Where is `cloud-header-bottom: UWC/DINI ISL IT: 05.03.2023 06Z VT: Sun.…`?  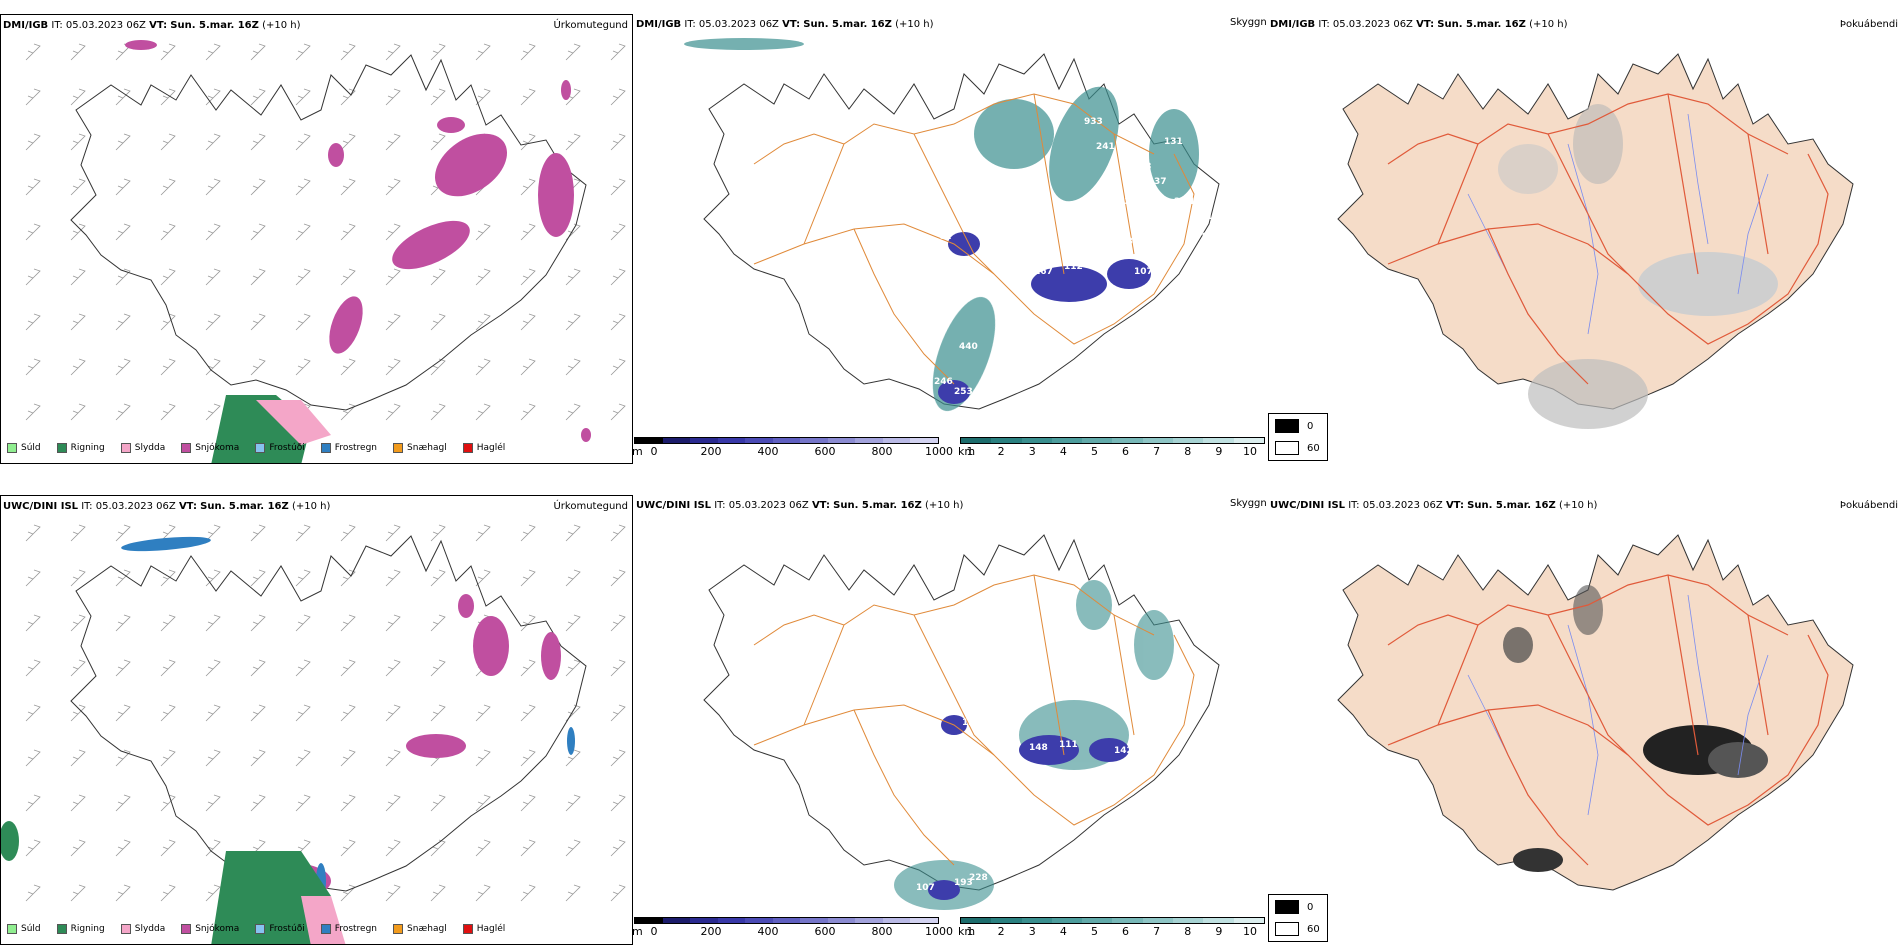 cloud-header-bottom: UWC/DINI ISL IT: 05.03.2023 06Z VT: Sun.… is located at coordinates (800, 505).